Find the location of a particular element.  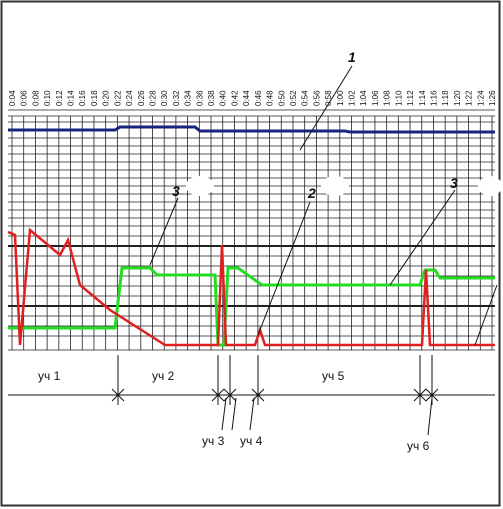

time-label: 0:18 is located at coordinates (94, 98).